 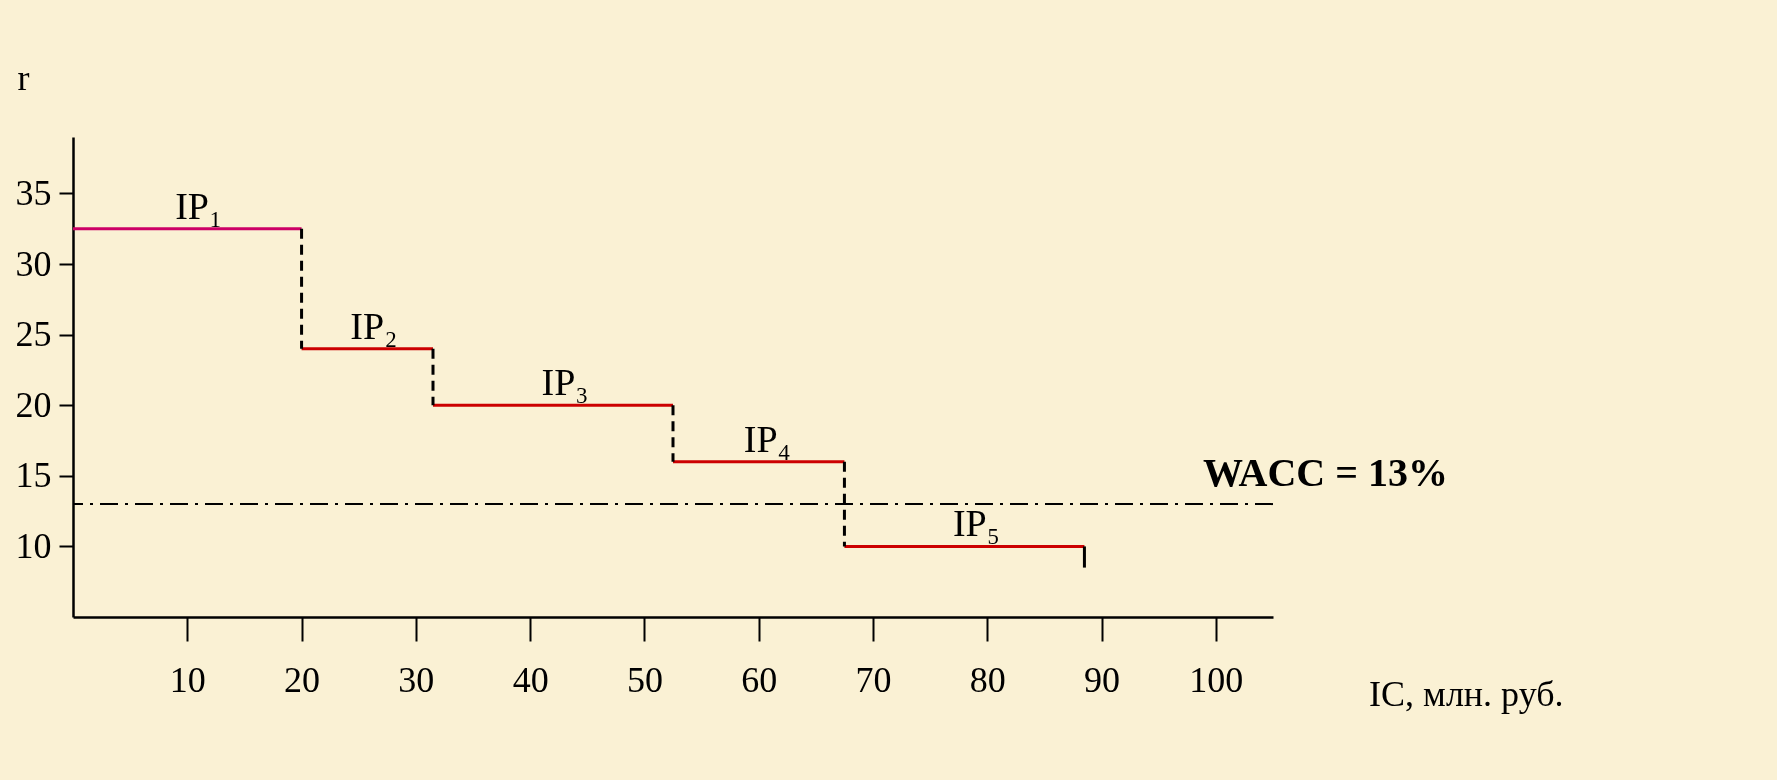 What do you see at coordinates (1326, 473) in the screenshot?
I see `ref-line-label: WACC = 13%` at bounding box center [1326, 473].